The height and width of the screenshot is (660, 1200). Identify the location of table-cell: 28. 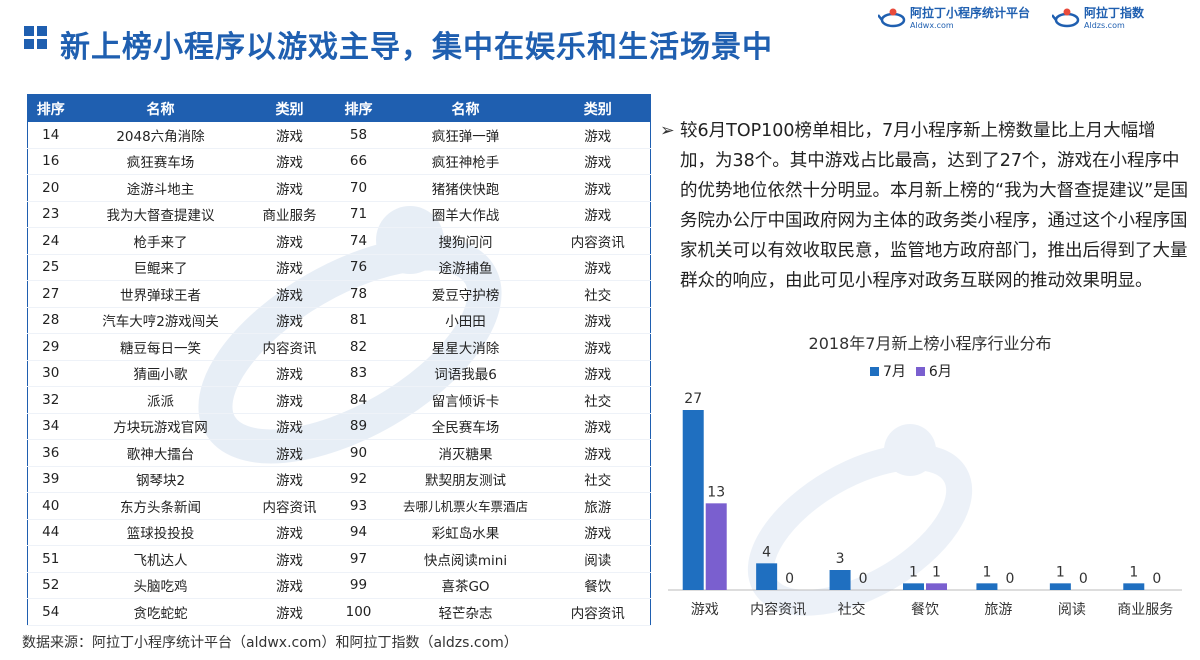
(50, 320).